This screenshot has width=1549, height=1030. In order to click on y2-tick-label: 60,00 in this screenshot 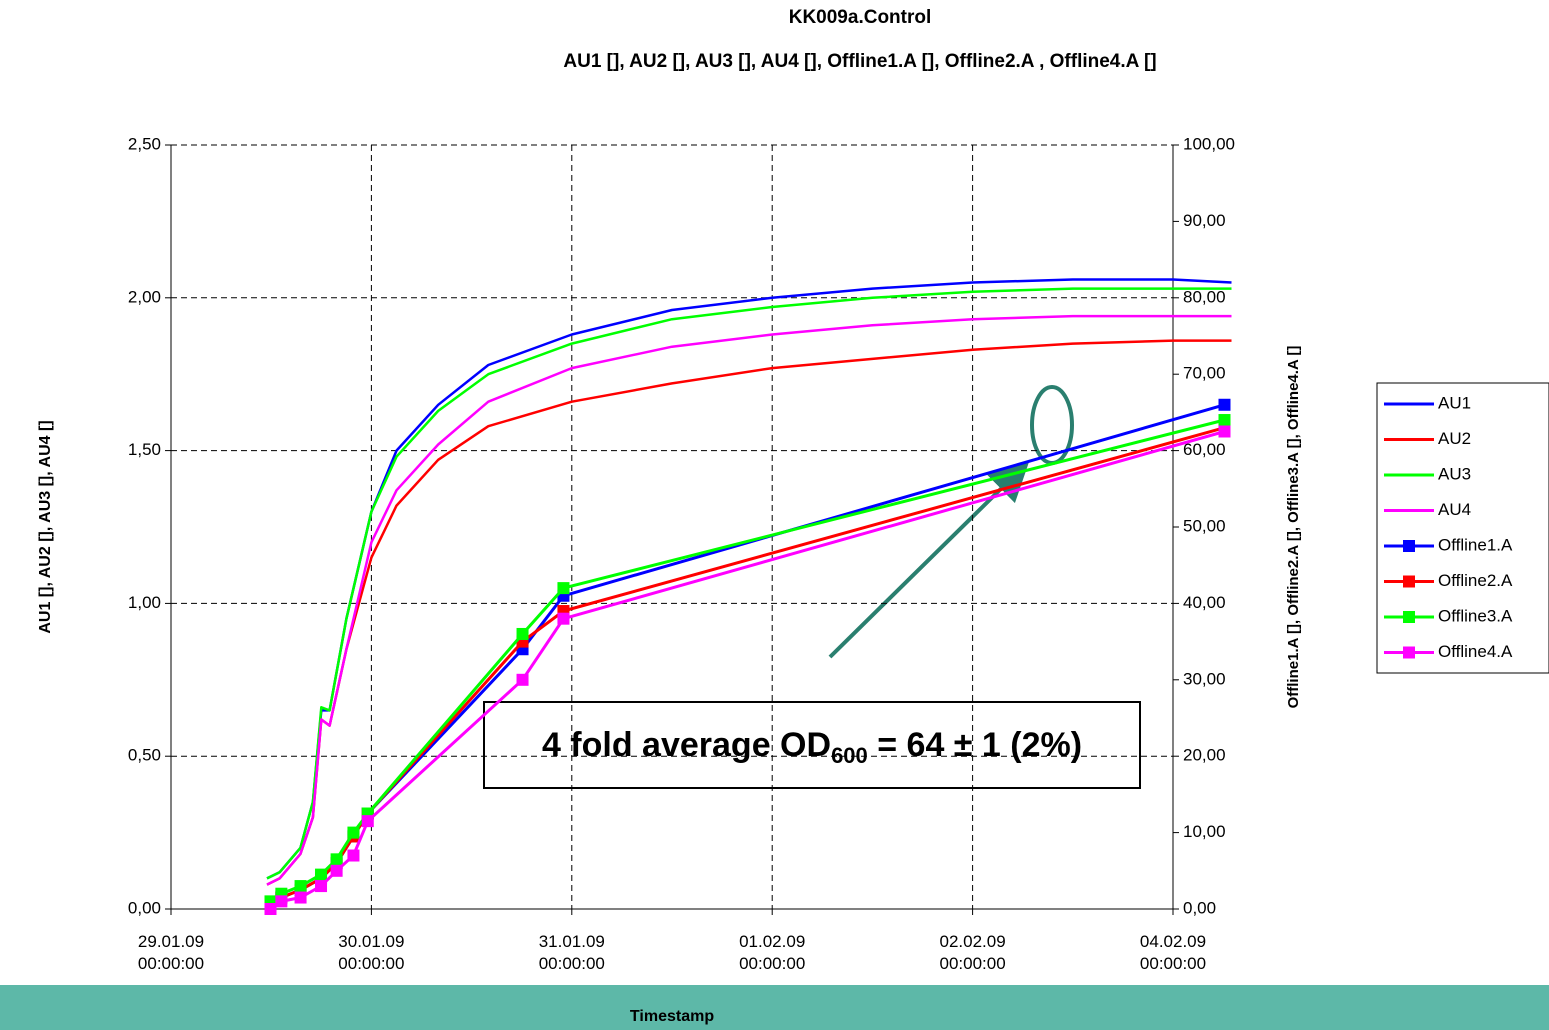, I will do `click(1204, 449)`.